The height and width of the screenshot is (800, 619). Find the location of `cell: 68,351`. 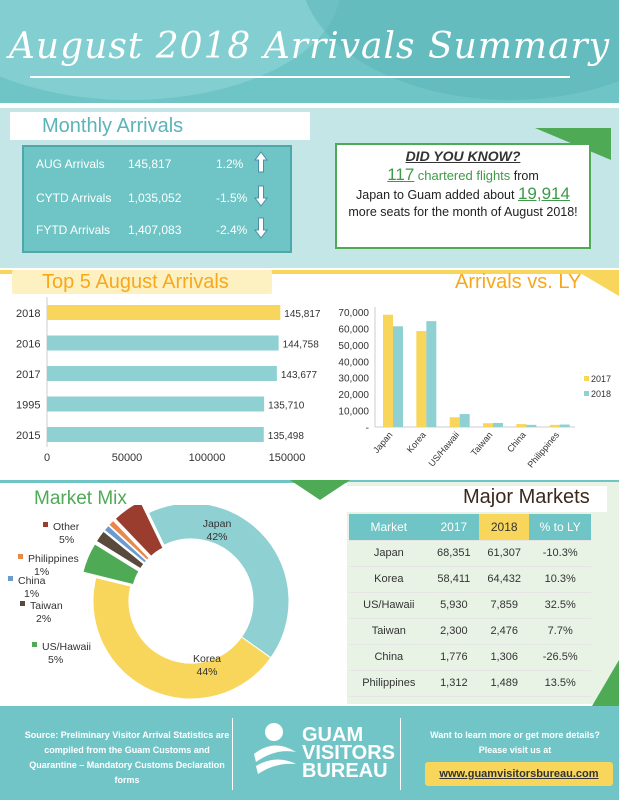

cell: 68,351 is located at coordinates (454, 553).